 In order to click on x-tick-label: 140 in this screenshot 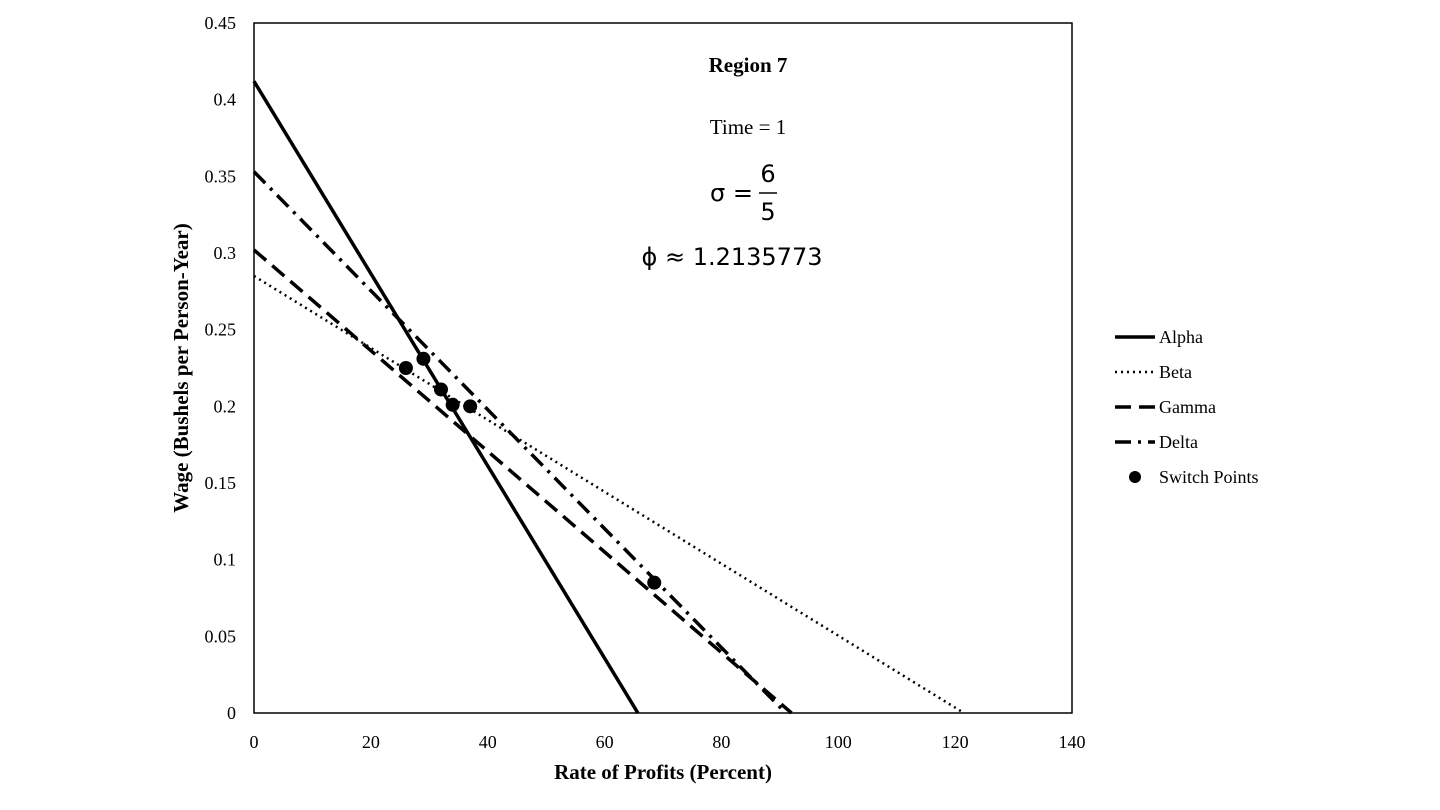, I will do `click(1072, 742)`.